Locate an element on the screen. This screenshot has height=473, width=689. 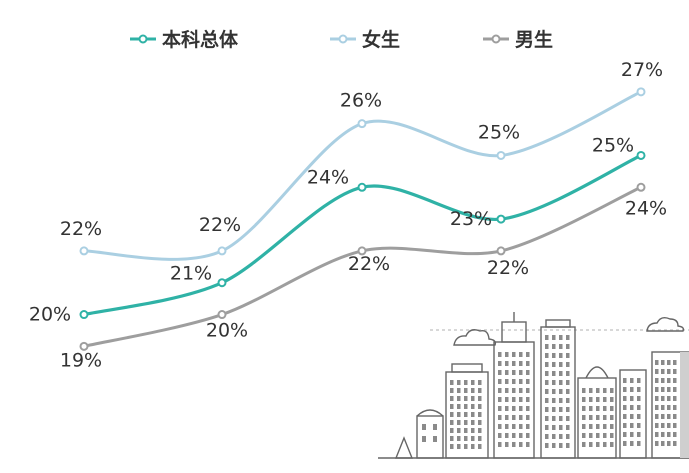
legend-label: 女生 is located at coordinates (381, 39).